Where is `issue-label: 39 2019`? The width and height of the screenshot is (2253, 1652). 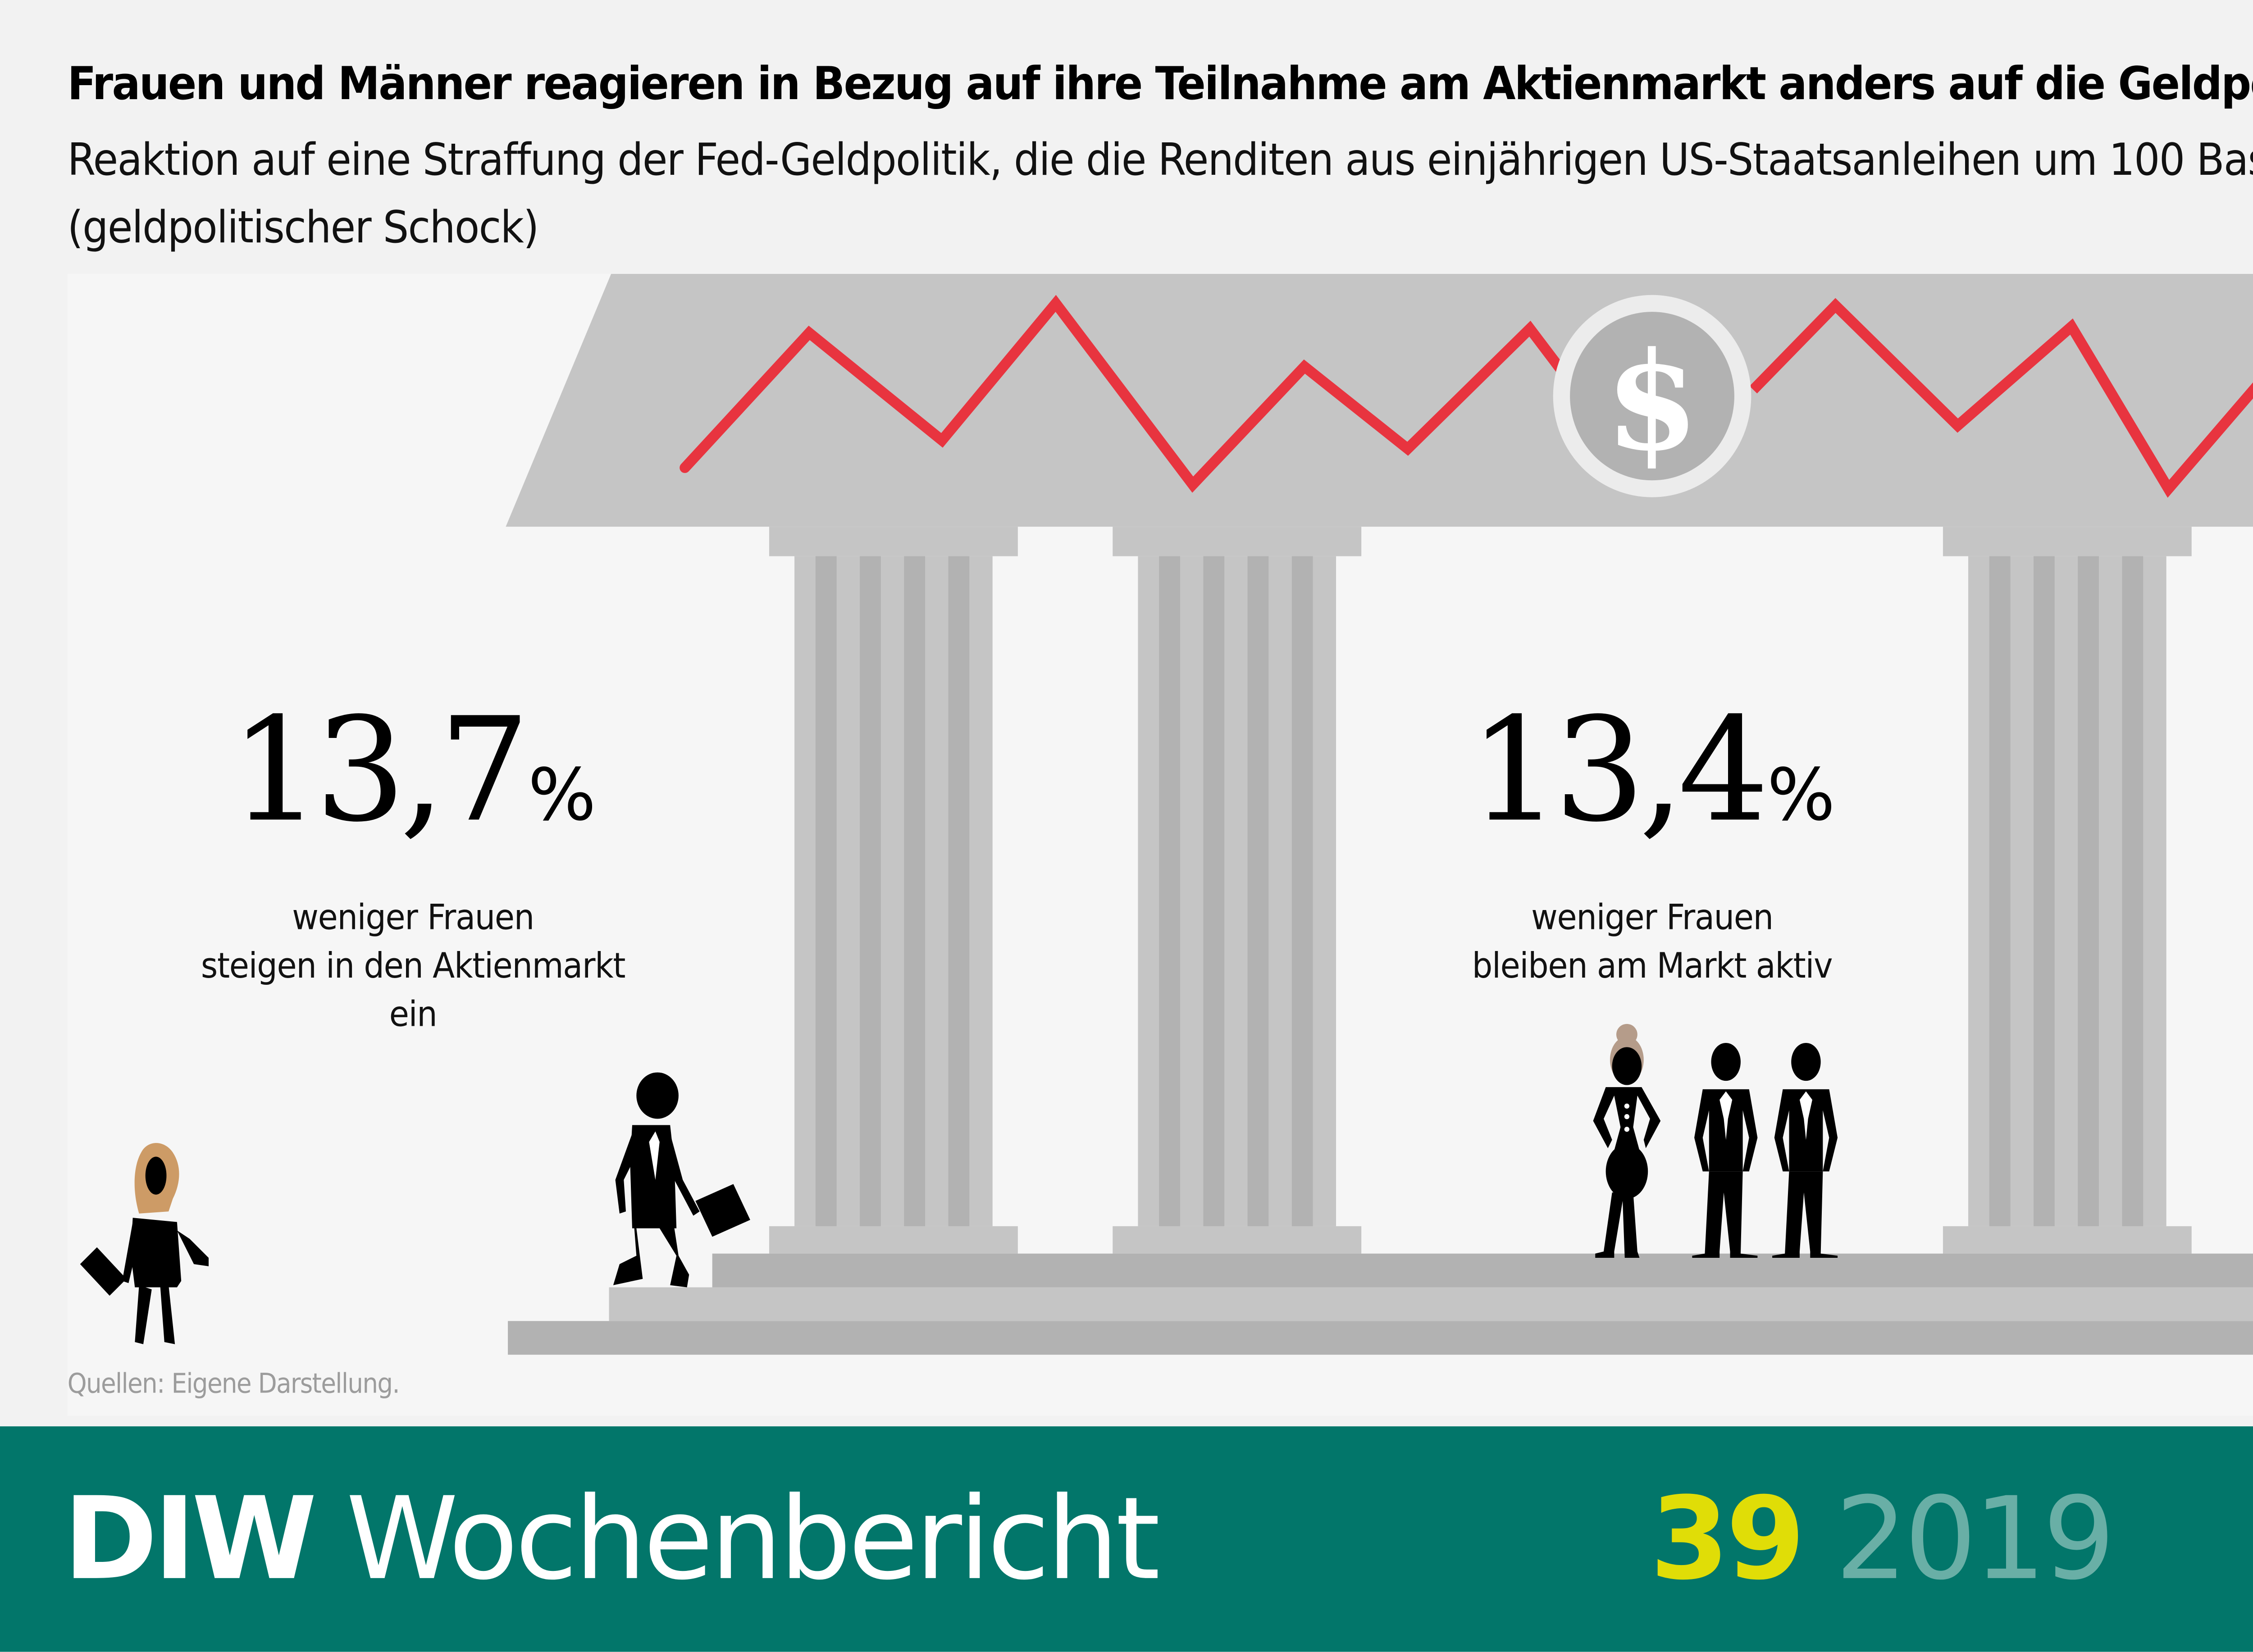
issue-label: 39 2019 is located at coordinates (1883, 1540).